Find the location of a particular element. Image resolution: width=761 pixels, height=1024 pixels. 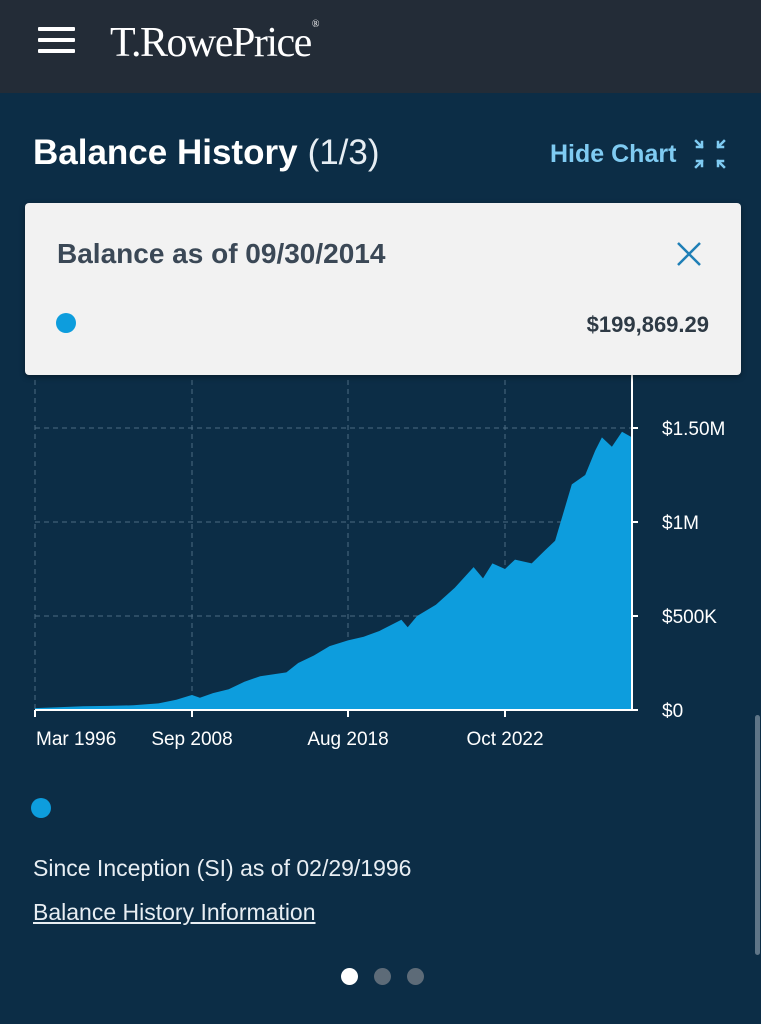

x-axis-ticks: Mar 1996 Sep 2008 Aug 2018 Oct 2022 is located at coordinates (289, 730).